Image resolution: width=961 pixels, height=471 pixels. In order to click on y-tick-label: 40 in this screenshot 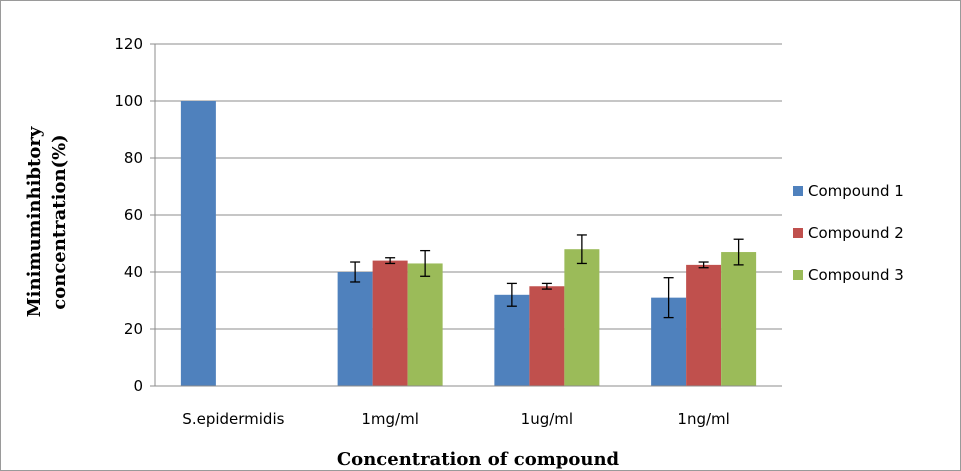, I will do `click(133, 272)`.